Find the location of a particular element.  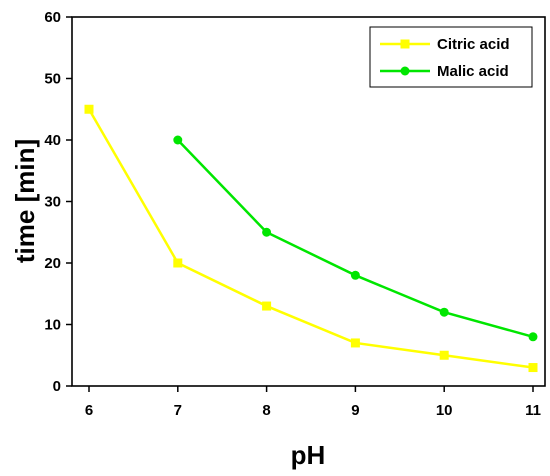

y-tick-label: 60 is located at coordinates (52, 17).